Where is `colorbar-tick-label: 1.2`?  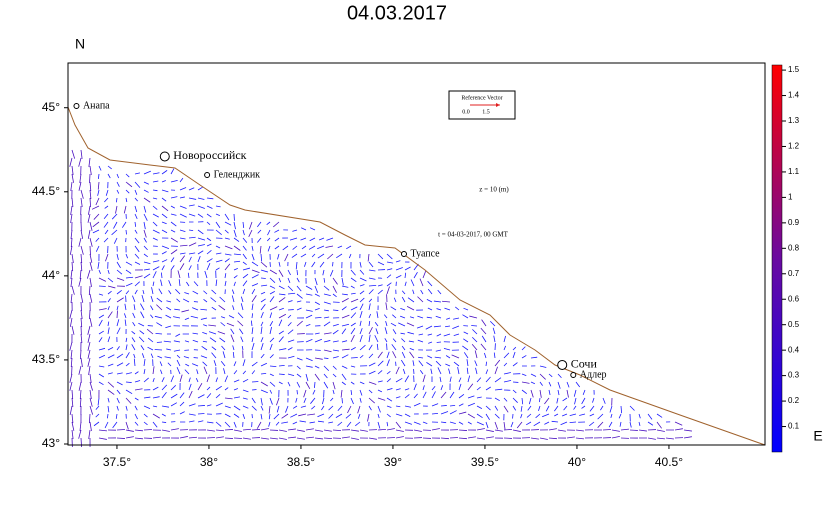
colorbar-tick-label: 1.2 is located at coordinates (794, 146).